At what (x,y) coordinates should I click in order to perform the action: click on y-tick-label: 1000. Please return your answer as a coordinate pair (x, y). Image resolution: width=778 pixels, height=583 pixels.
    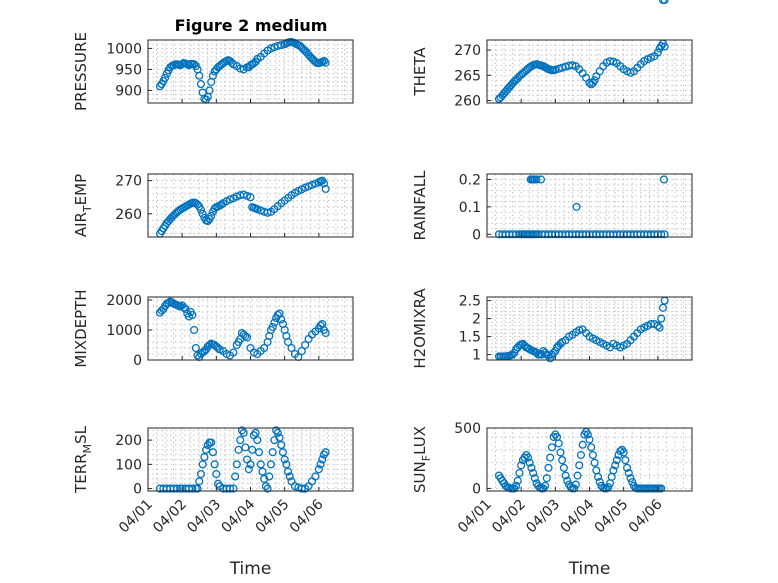
    Looking at the image, I should click on (124, 331).